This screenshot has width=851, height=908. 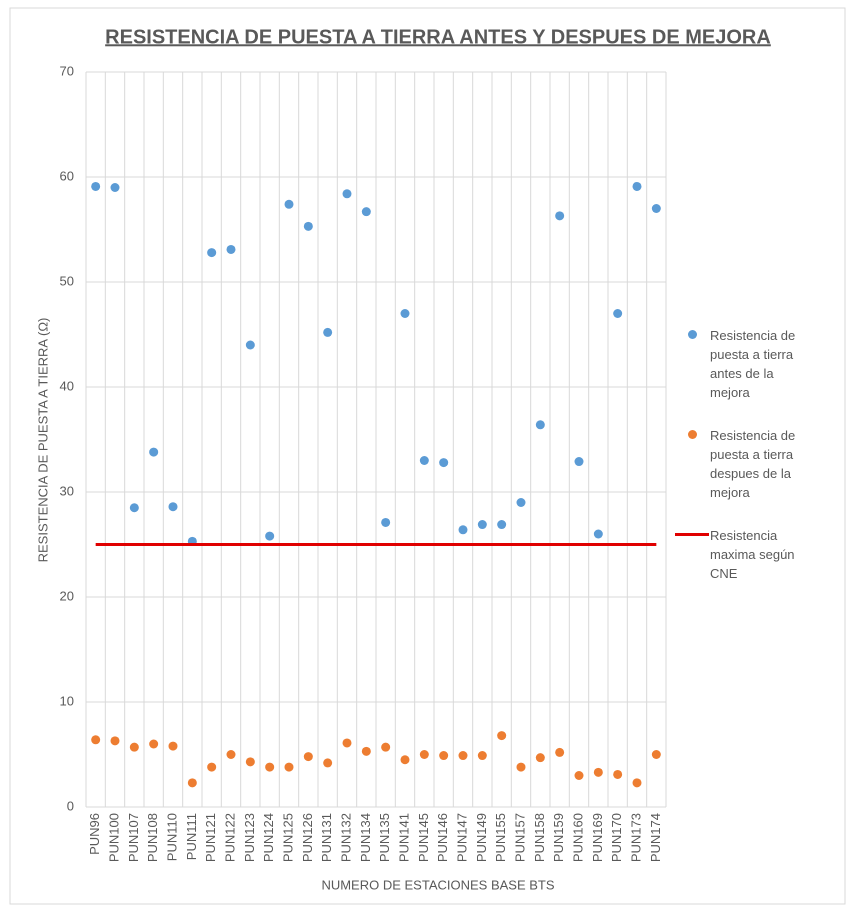 I want to click on x-tick-label: PUN123, so click(x=249, y=837).